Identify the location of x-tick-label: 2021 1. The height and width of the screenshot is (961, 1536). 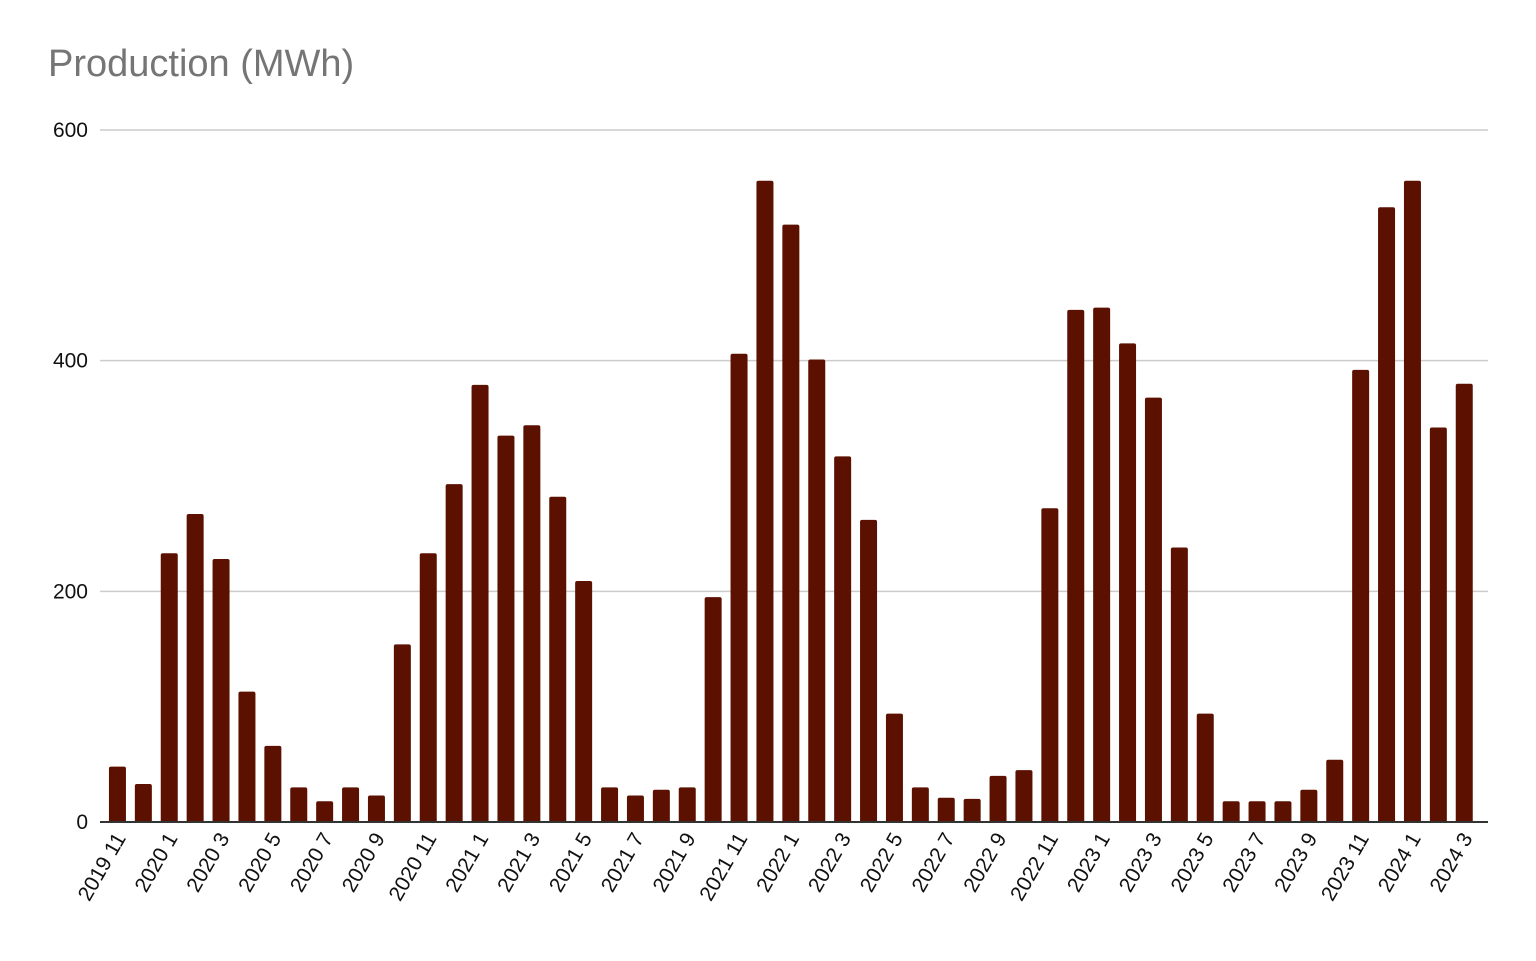
(467, 862).